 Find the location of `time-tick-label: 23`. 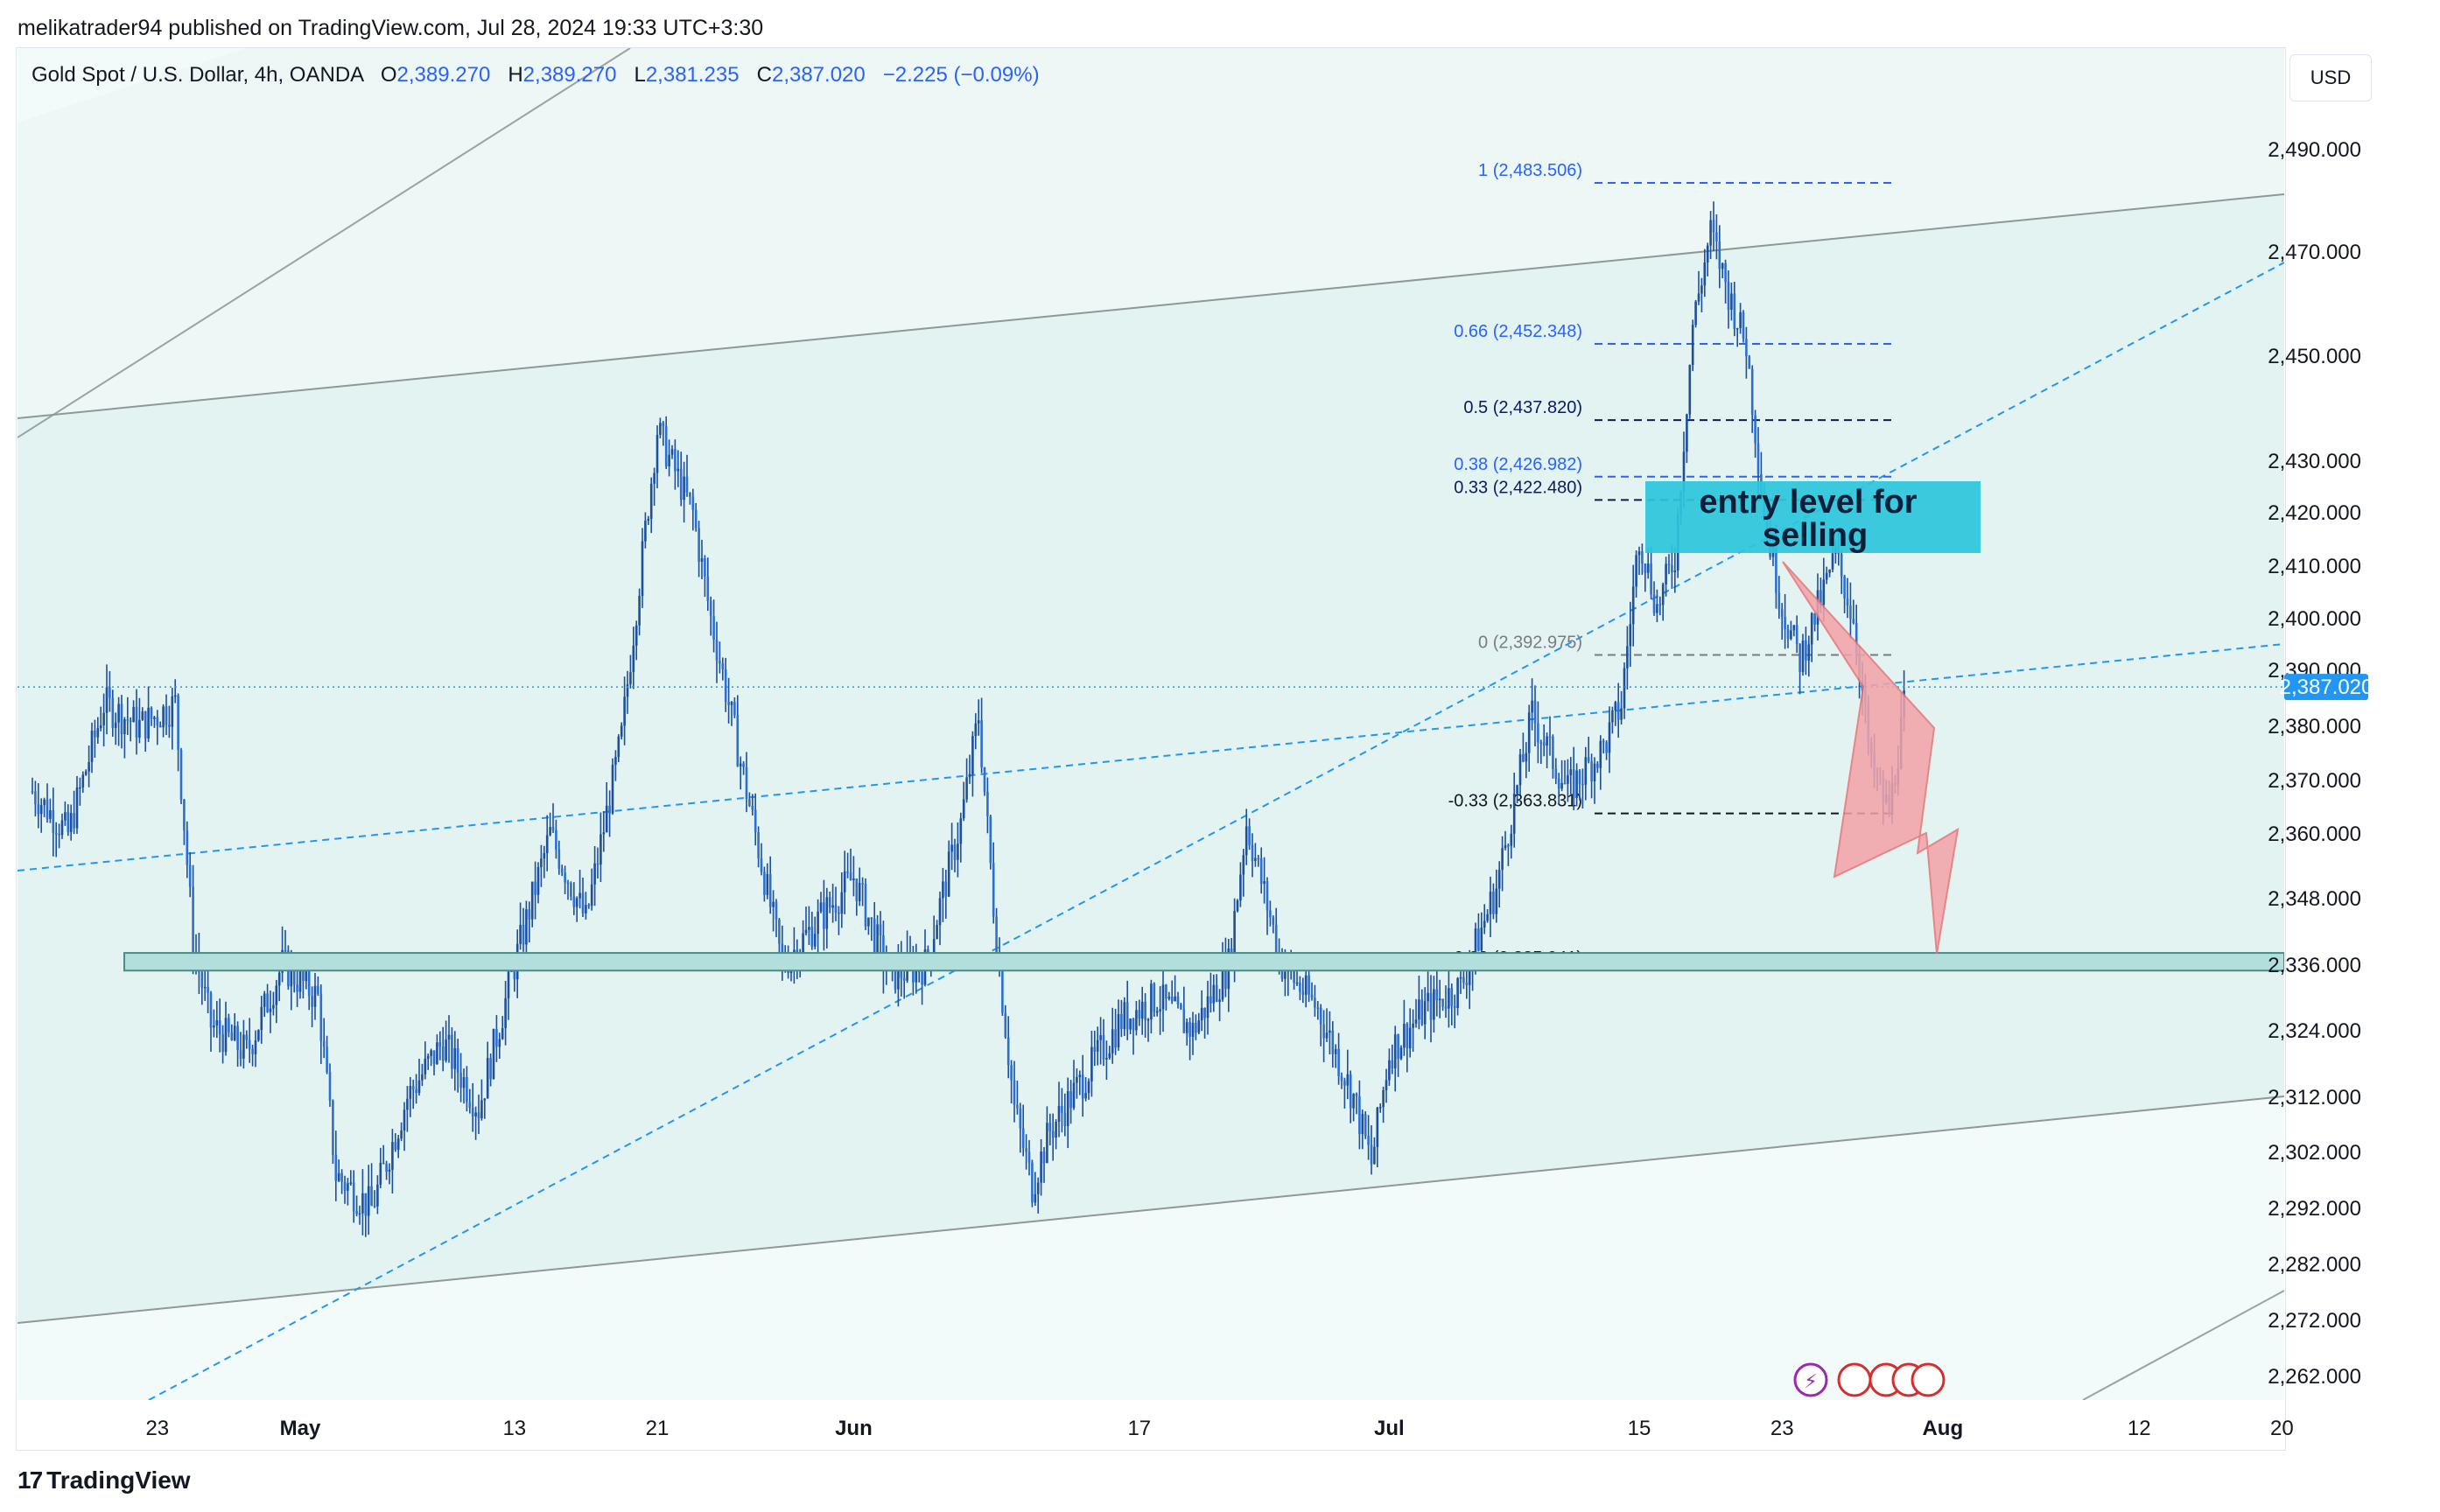

time-tick-label: 23 is located at coordinates (1782, 1428).